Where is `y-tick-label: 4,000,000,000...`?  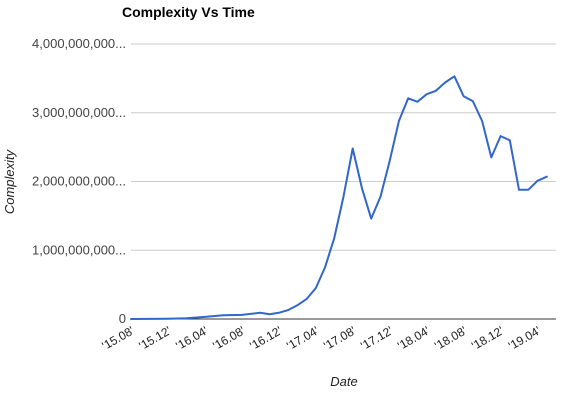 y-tick-label: 4,000,000,000... is located at coordinates (79, 43).